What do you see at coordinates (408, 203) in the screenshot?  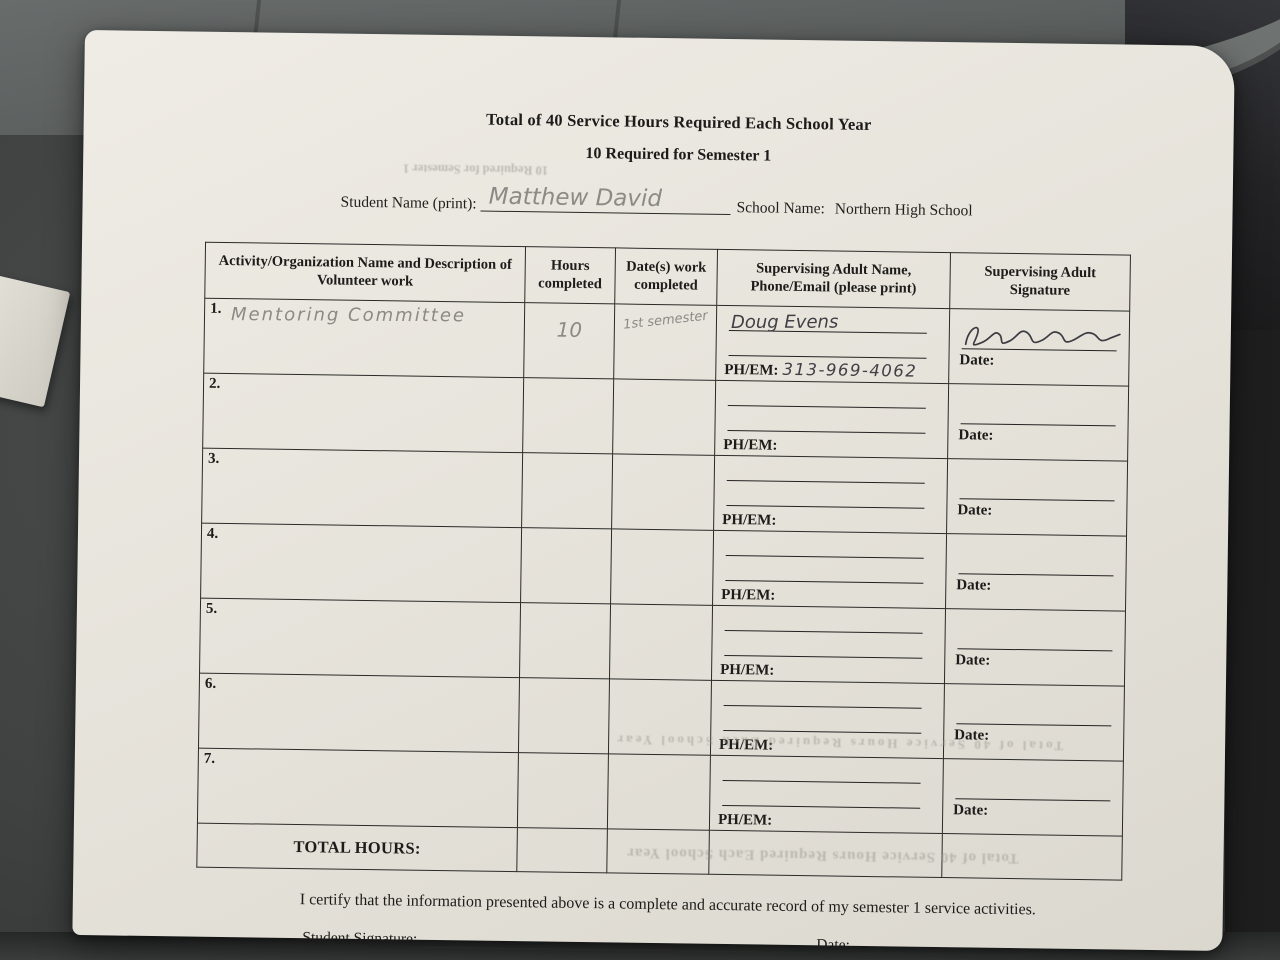 I see `student-name-label: Student Name (print):` at bounding box center [408, 203].